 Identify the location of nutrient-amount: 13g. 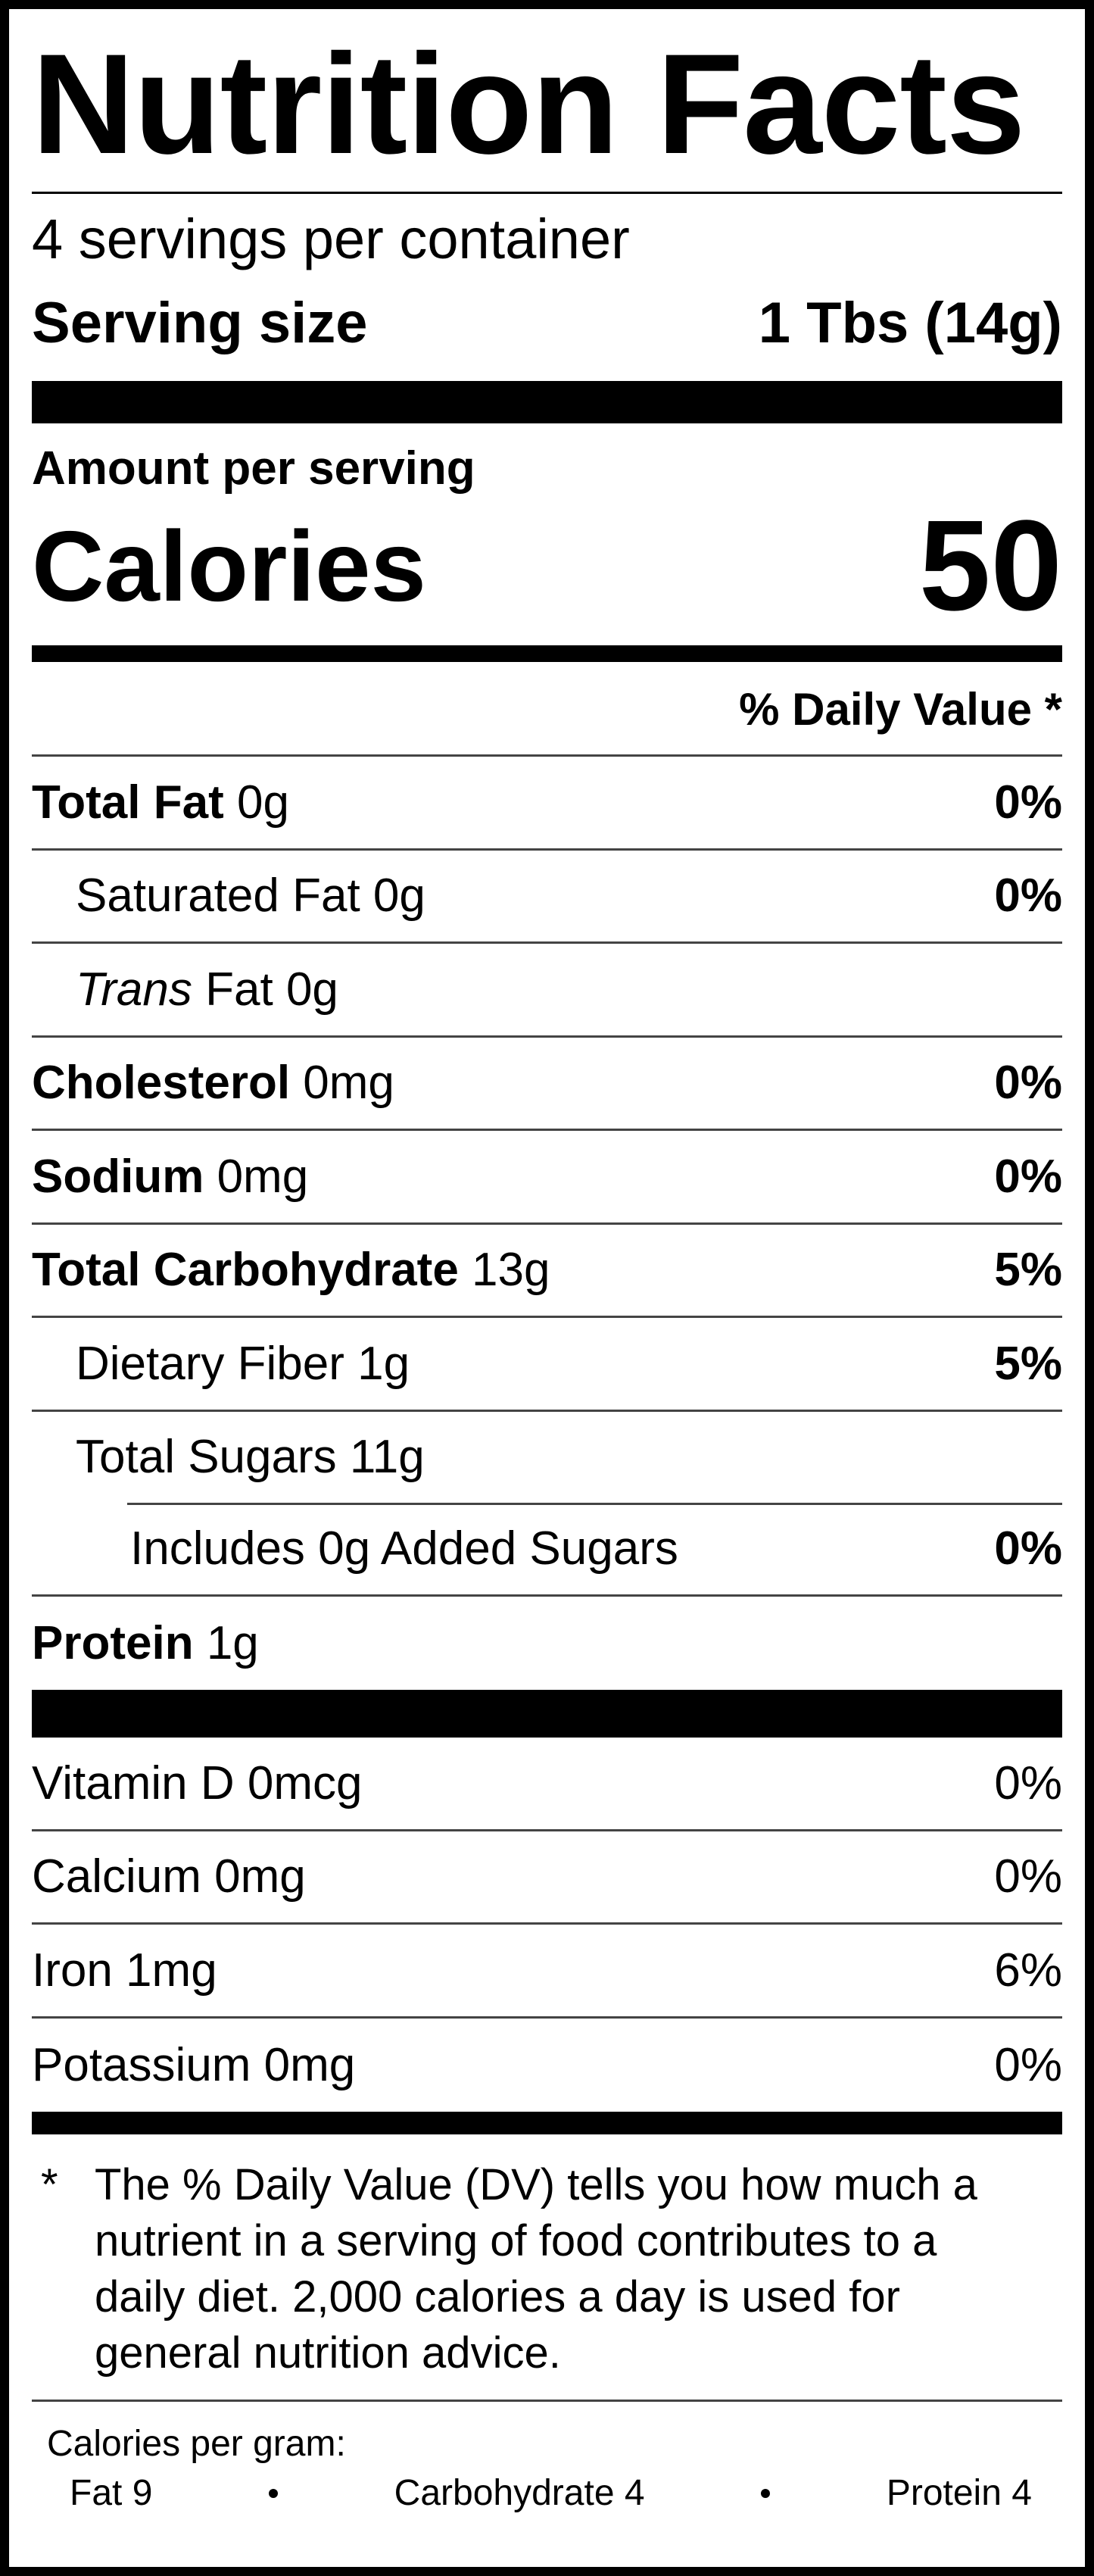
(511, 1271).